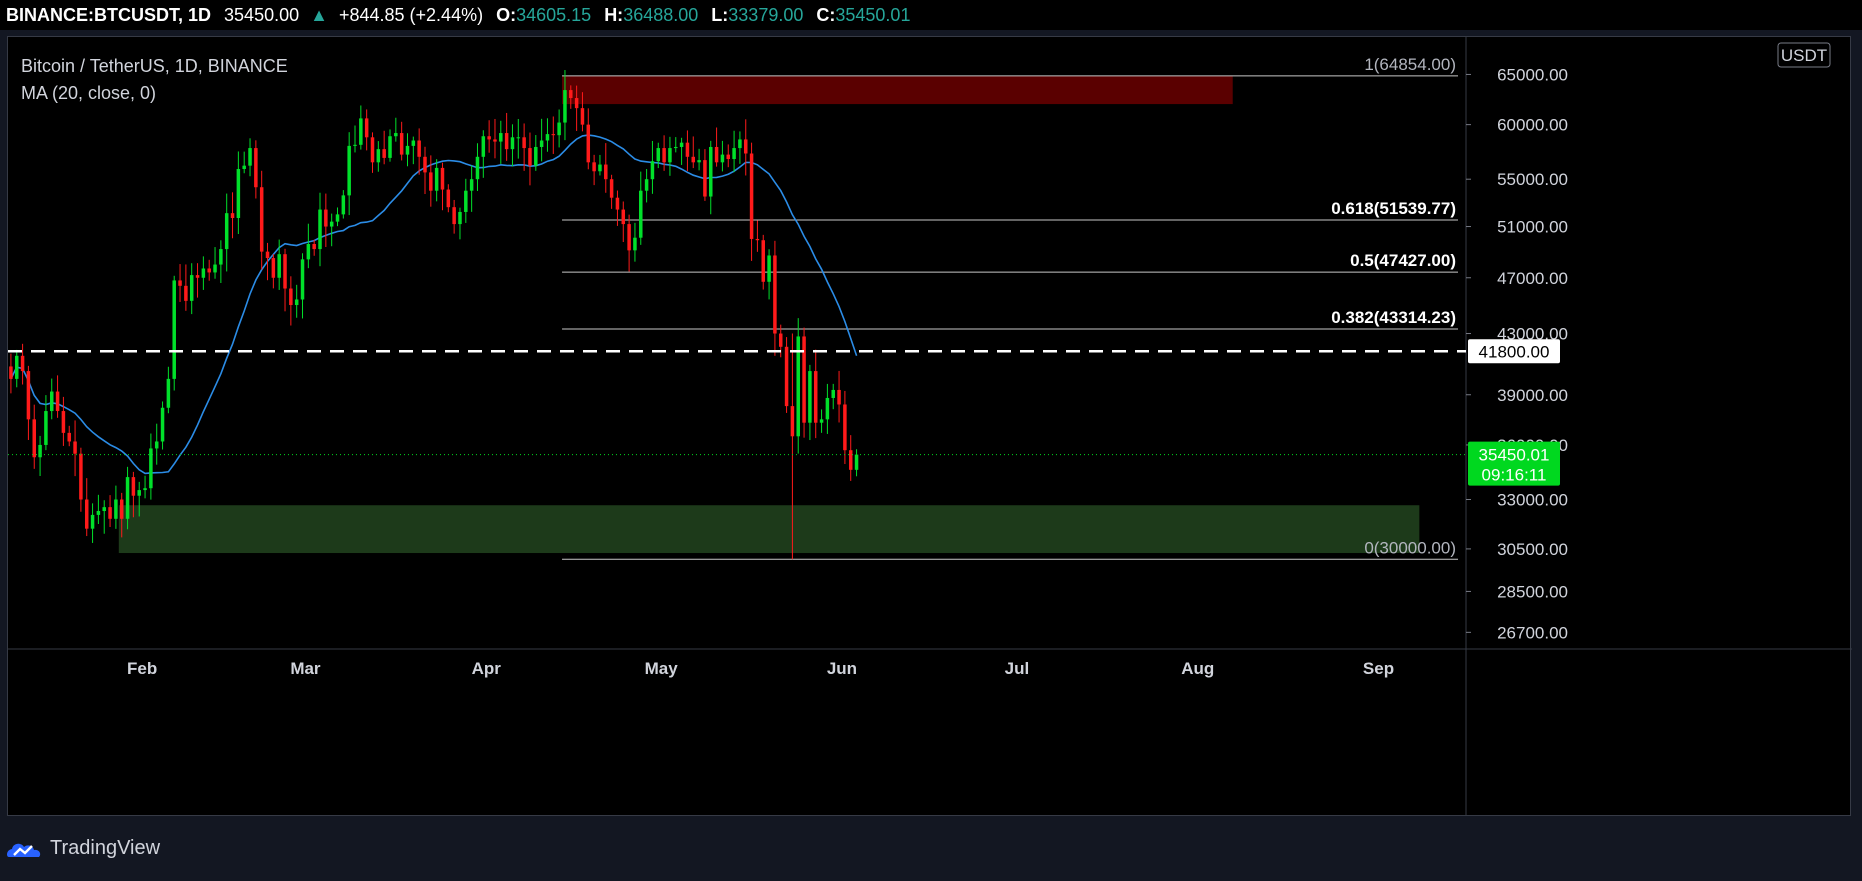  What do you see at coordinates (1532, 179) in the screenshot?
I see `y-tick-label: 55000.00` at bounding box center [1532, 179].